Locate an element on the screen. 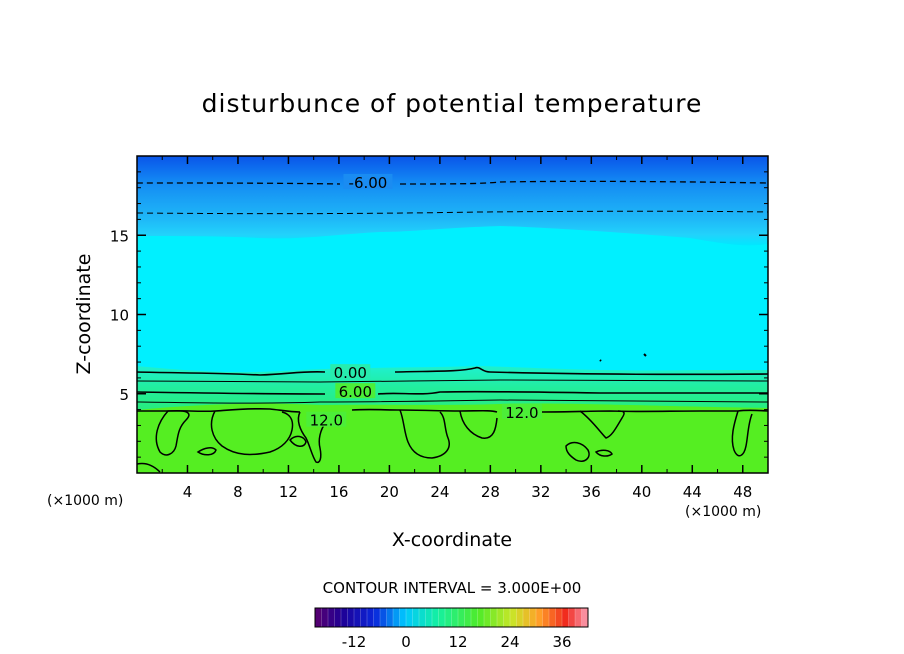 This screenshot has height=654, width=904. contour-interval-text: CONTOUR INTERVAL = 3.000E+00 is located at coordinates (452, 588).